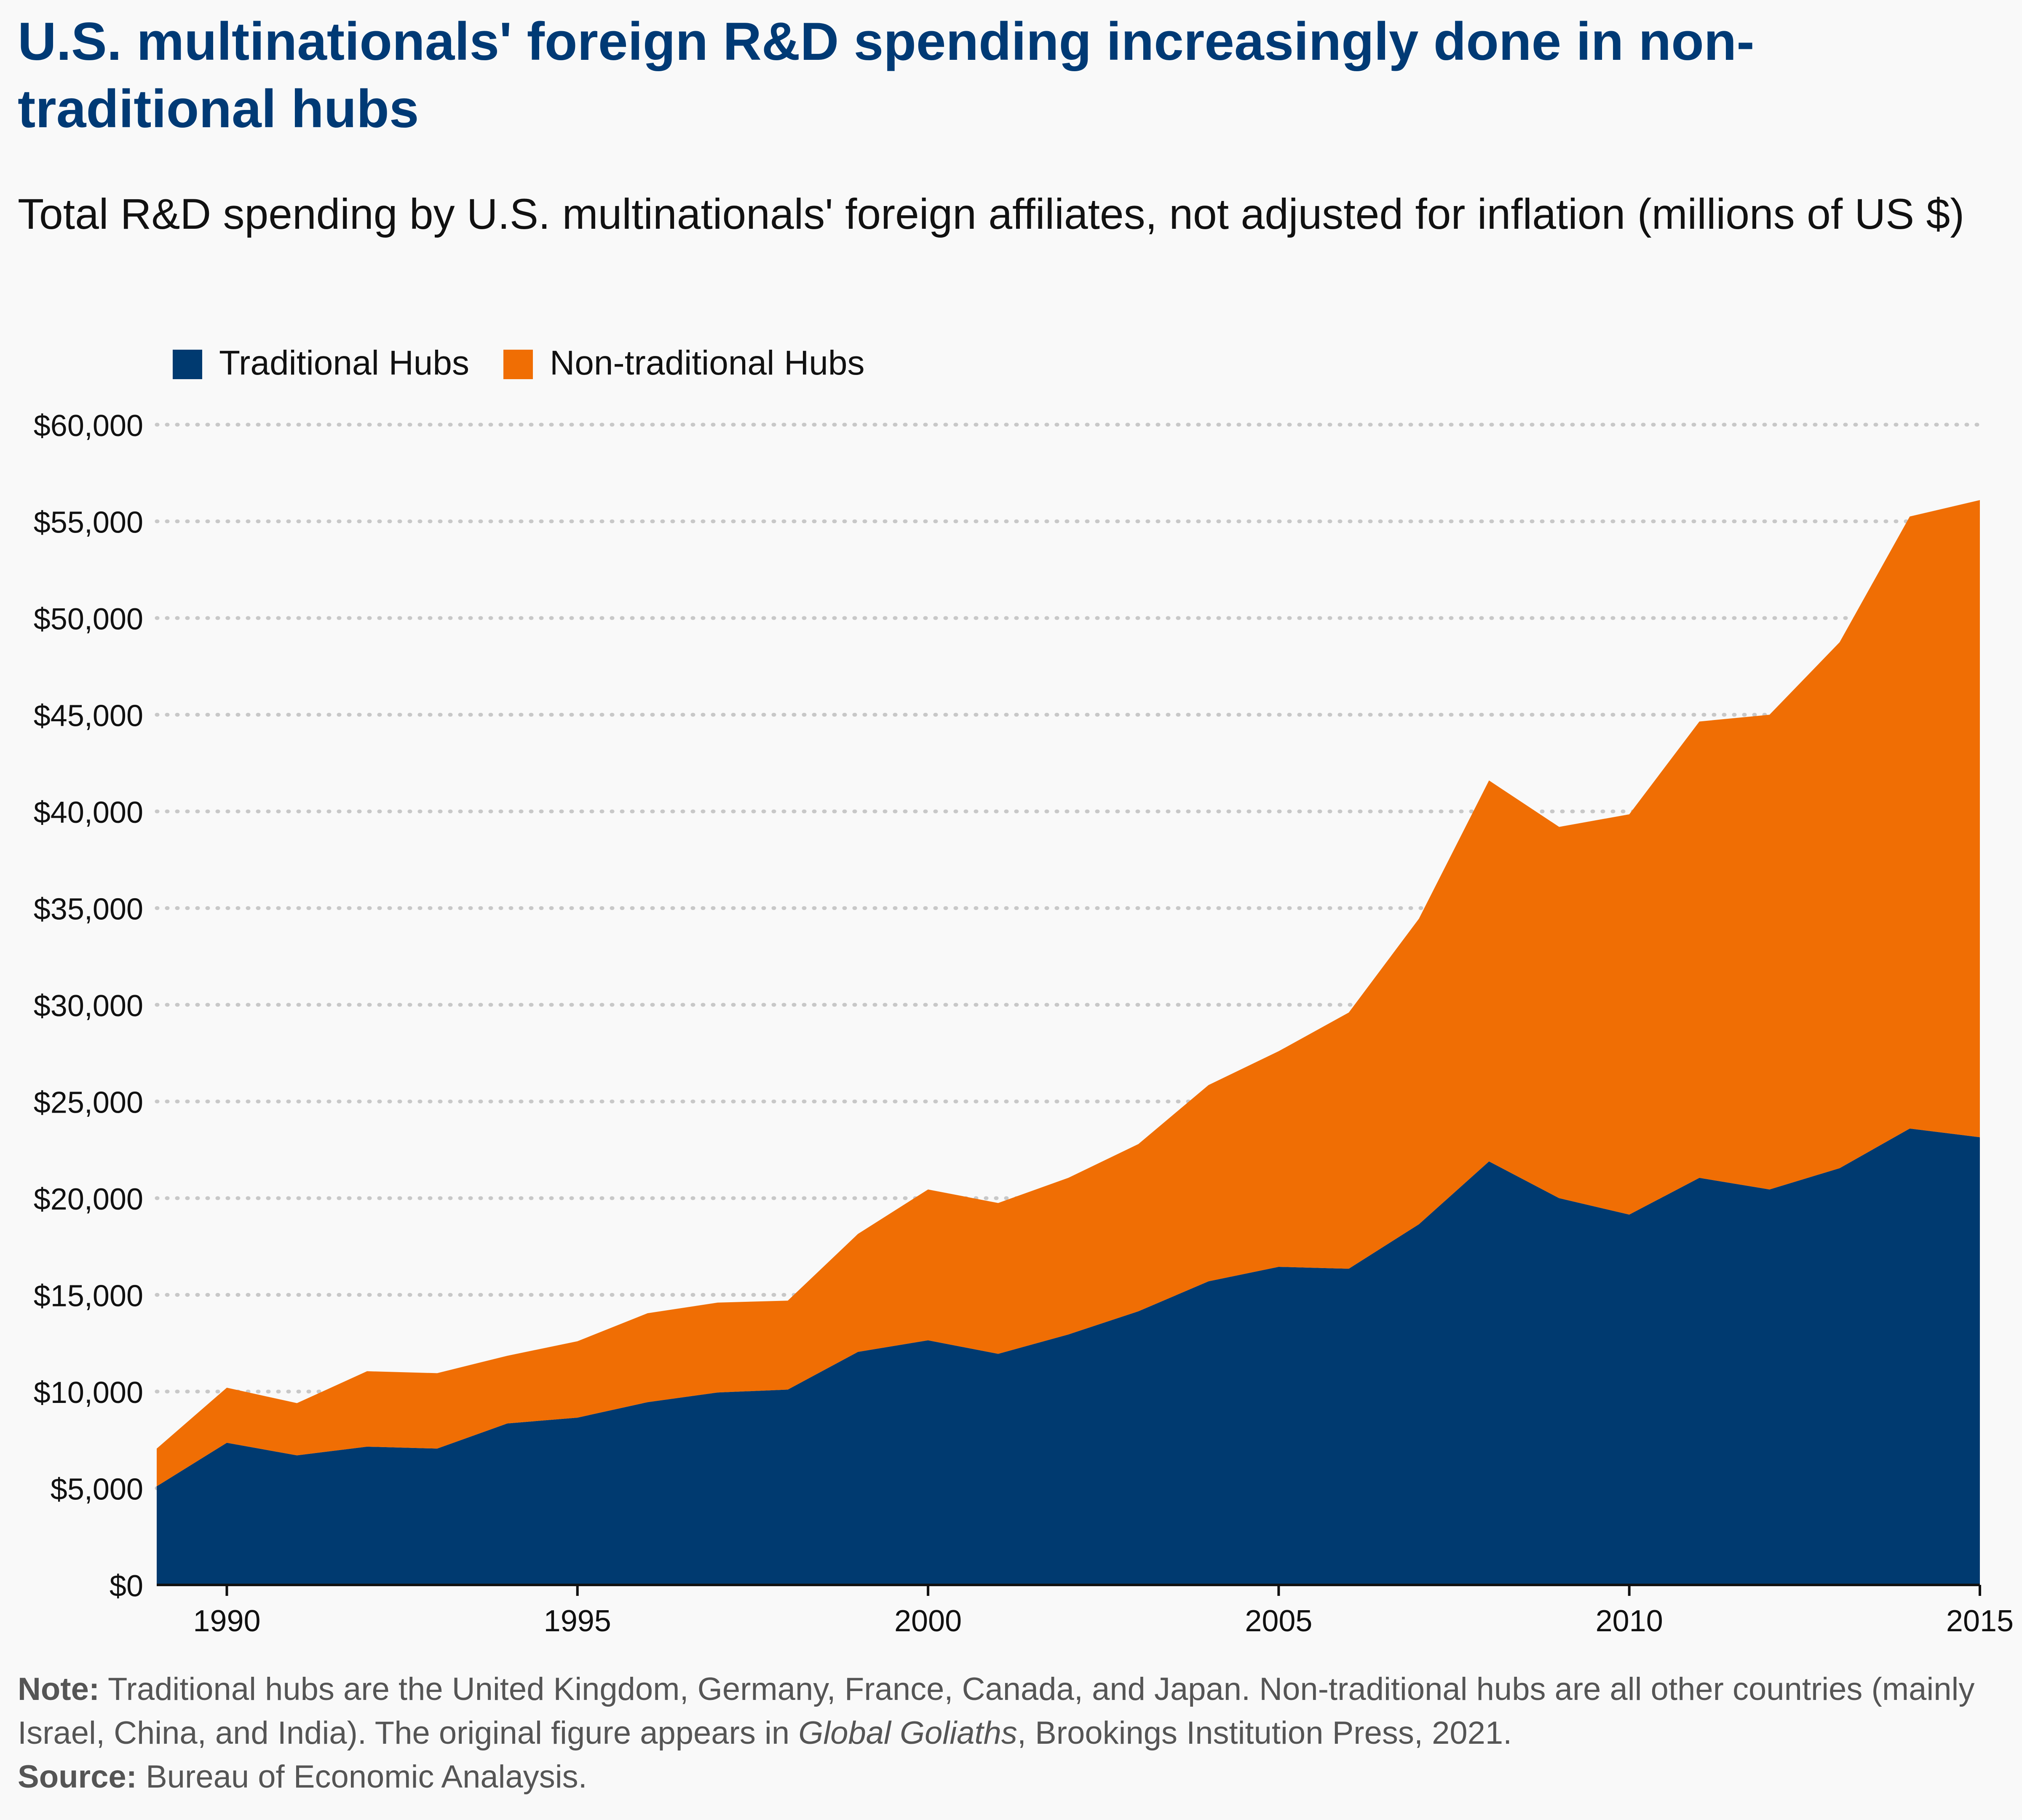  I want to click on legend-label-non-traditional: Non-traditional Hubs, so click(707, 363).